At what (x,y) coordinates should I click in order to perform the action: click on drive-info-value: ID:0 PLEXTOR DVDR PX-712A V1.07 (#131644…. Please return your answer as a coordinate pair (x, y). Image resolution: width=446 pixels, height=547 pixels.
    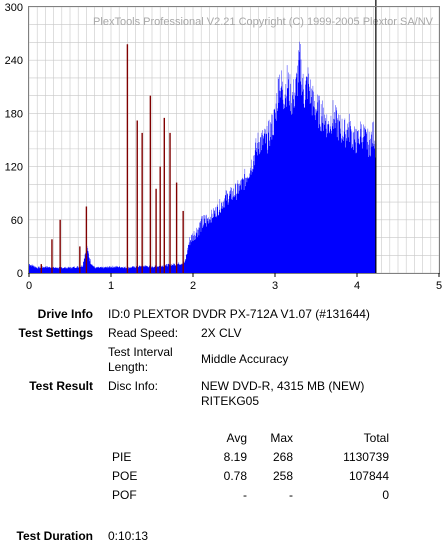
    Looking at the image, I should click on (239, 314).